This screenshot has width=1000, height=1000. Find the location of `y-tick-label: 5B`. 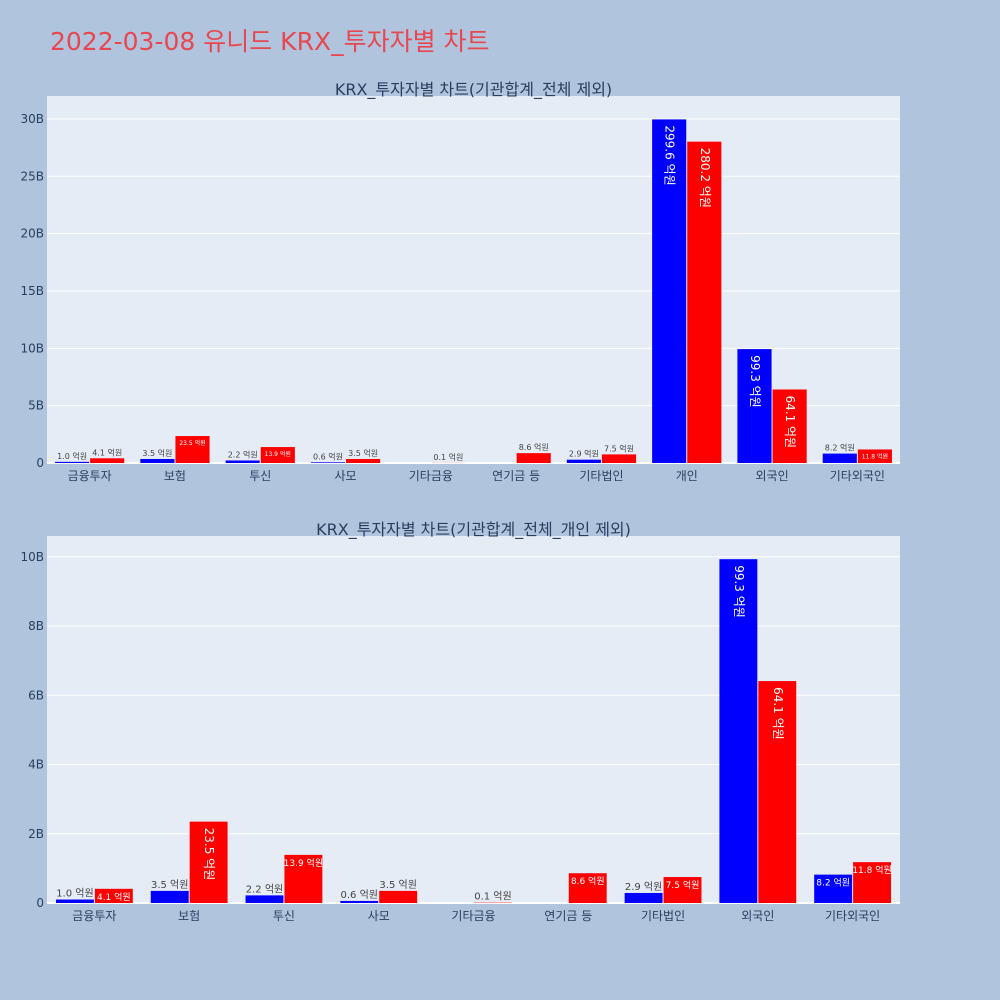

y-tick-label: 5B is located at coordinates (36, 406).